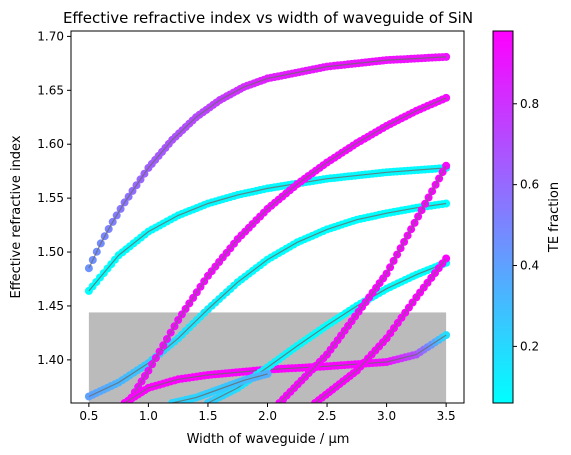 The height and width of the screenshot is (455, 571). Describe the element at coordinates (50, 144) in the screenshot. I see `y-tick-label: 1.60` at that location.